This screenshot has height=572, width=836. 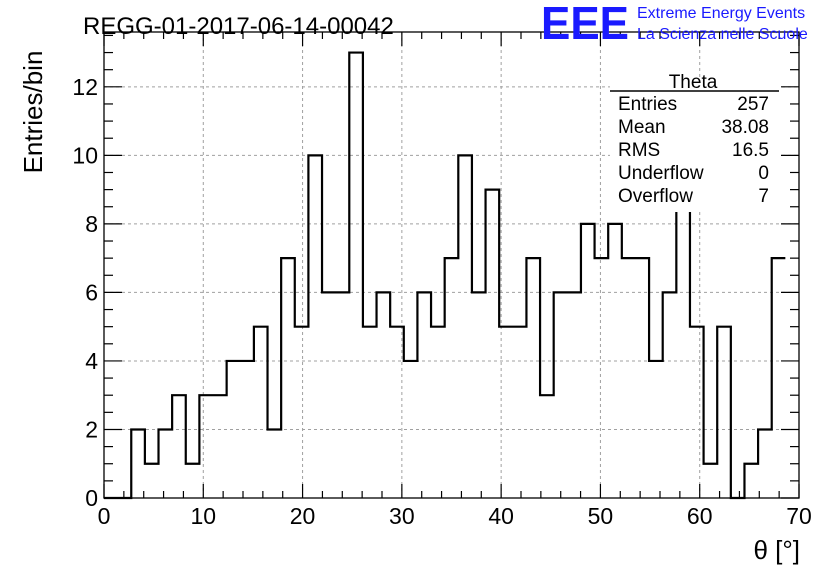 I want to click on logo-text-line2: La Scienza nelle Scuole, so click(x=722, y=34).